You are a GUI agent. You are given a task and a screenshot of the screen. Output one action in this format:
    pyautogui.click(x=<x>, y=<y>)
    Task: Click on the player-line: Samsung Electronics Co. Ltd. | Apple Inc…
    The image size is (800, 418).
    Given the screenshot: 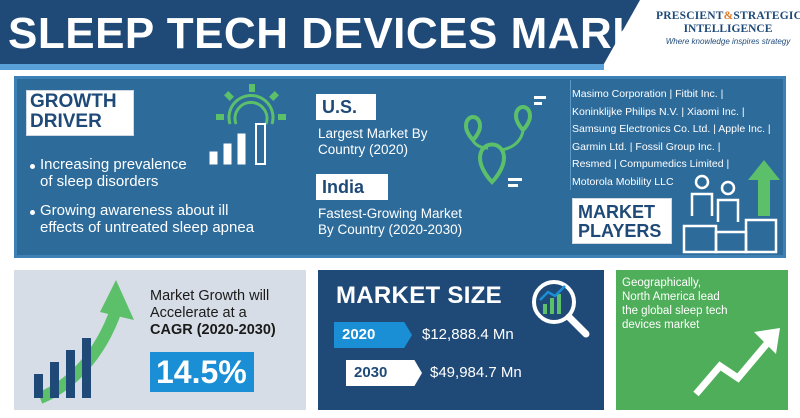 What is the action you would take?
    pyautogui.click(x=671, y=129)
    